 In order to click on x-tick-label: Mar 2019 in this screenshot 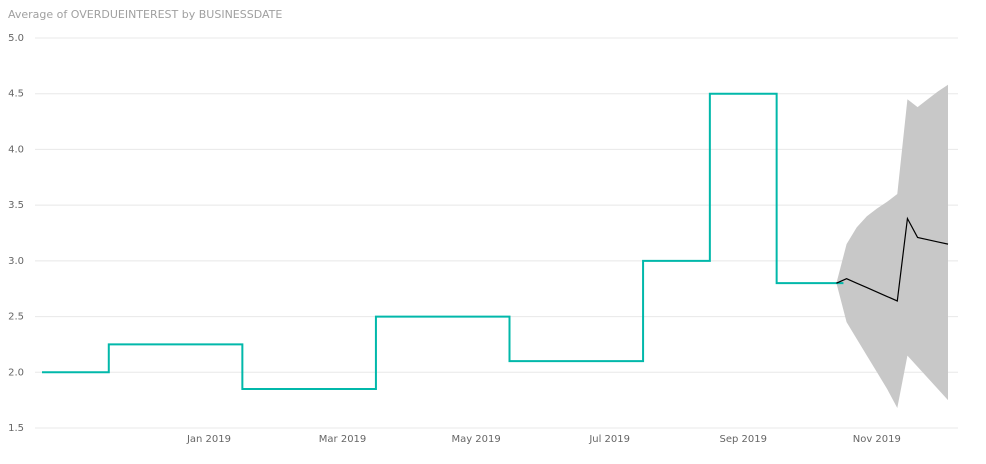, I will do `click(343, 439)`.